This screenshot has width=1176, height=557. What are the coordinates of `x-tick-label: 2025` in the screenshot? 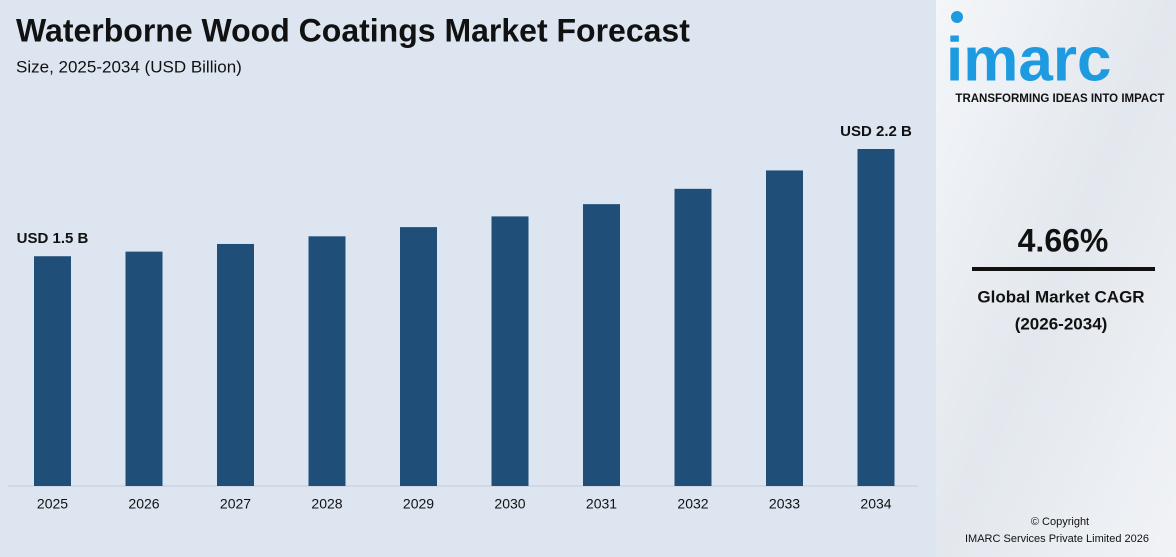 It's located at (52, 504).